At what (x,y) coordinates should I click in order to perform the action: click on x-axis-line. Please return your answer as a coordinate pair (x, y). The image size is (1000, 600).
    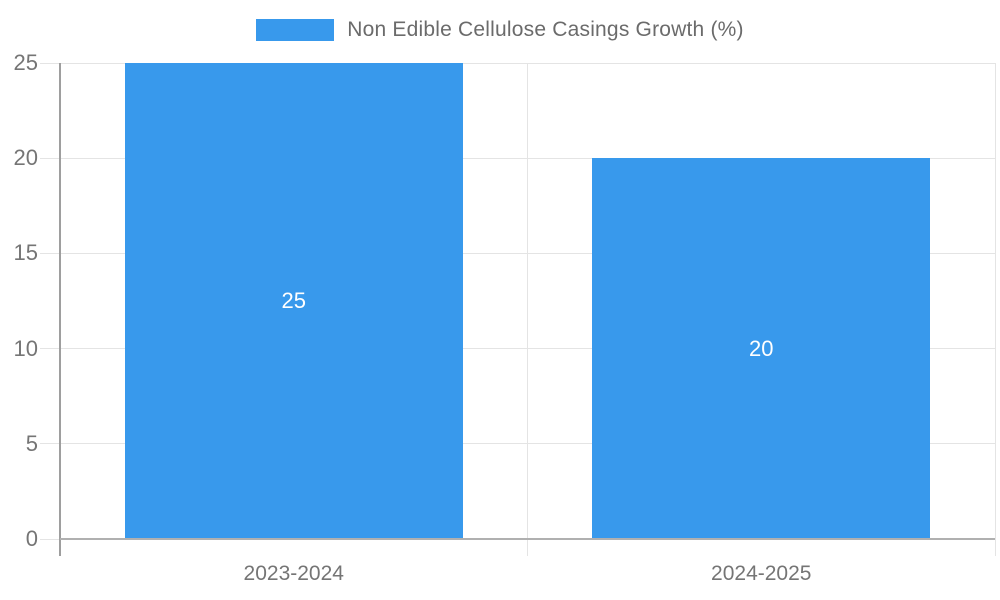
    Looking at the image, I should click on (527, 539).